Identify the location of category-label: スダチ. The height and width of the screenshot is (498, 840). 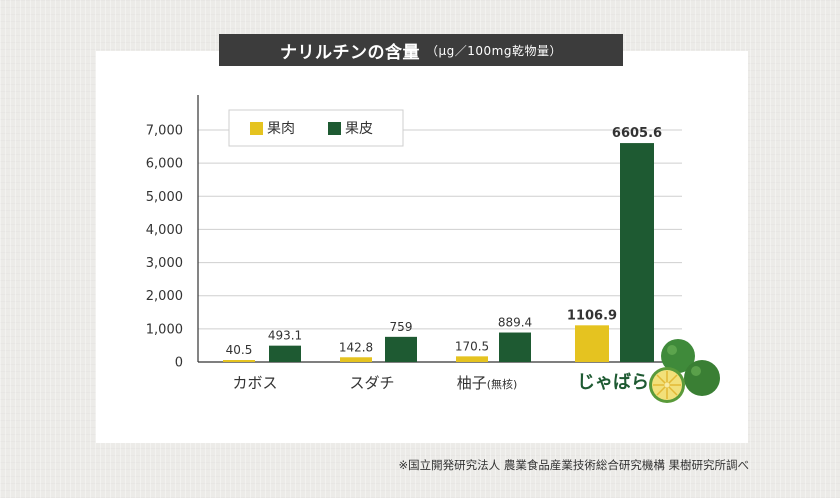
(371, 383).